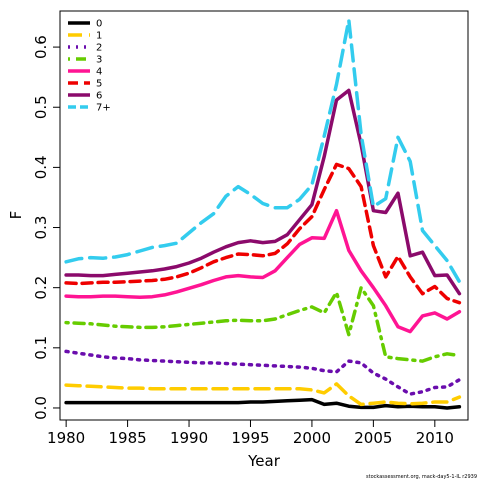 This screenshot has width=480, height=480. Describe the element at coordinates (41, 107) in the screenshot. I see `y-tick-label: 0.5` at that location.